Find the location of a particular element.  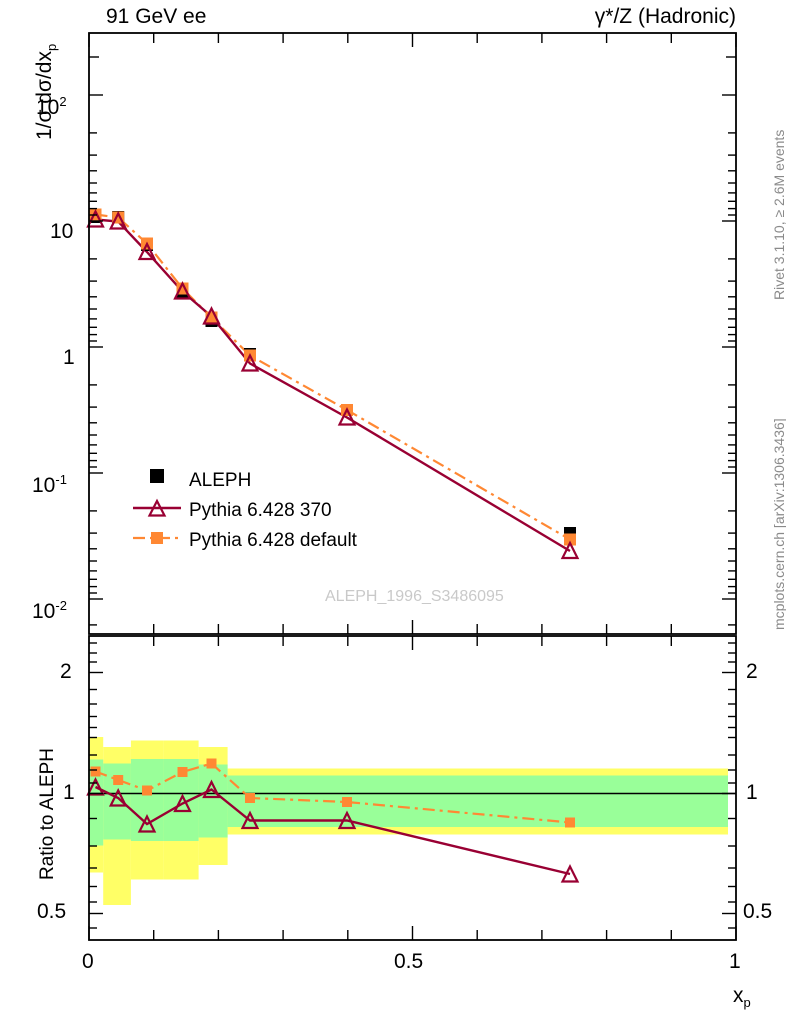

xtick-0: 0 is located at coordinates (88, 961).